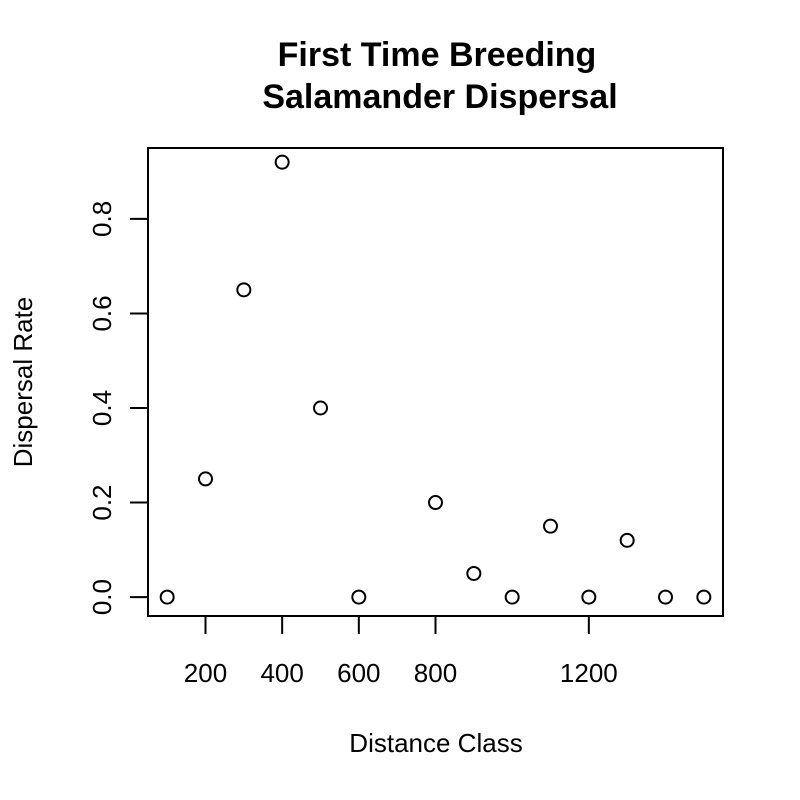 Image resolution: width=800 pixels, height=800 pixels. Describe the element at coordinates (117, 408) in the screenshot. I see `y-axis: 0.0 0.2 0.4 0.6 0.8` at that location.